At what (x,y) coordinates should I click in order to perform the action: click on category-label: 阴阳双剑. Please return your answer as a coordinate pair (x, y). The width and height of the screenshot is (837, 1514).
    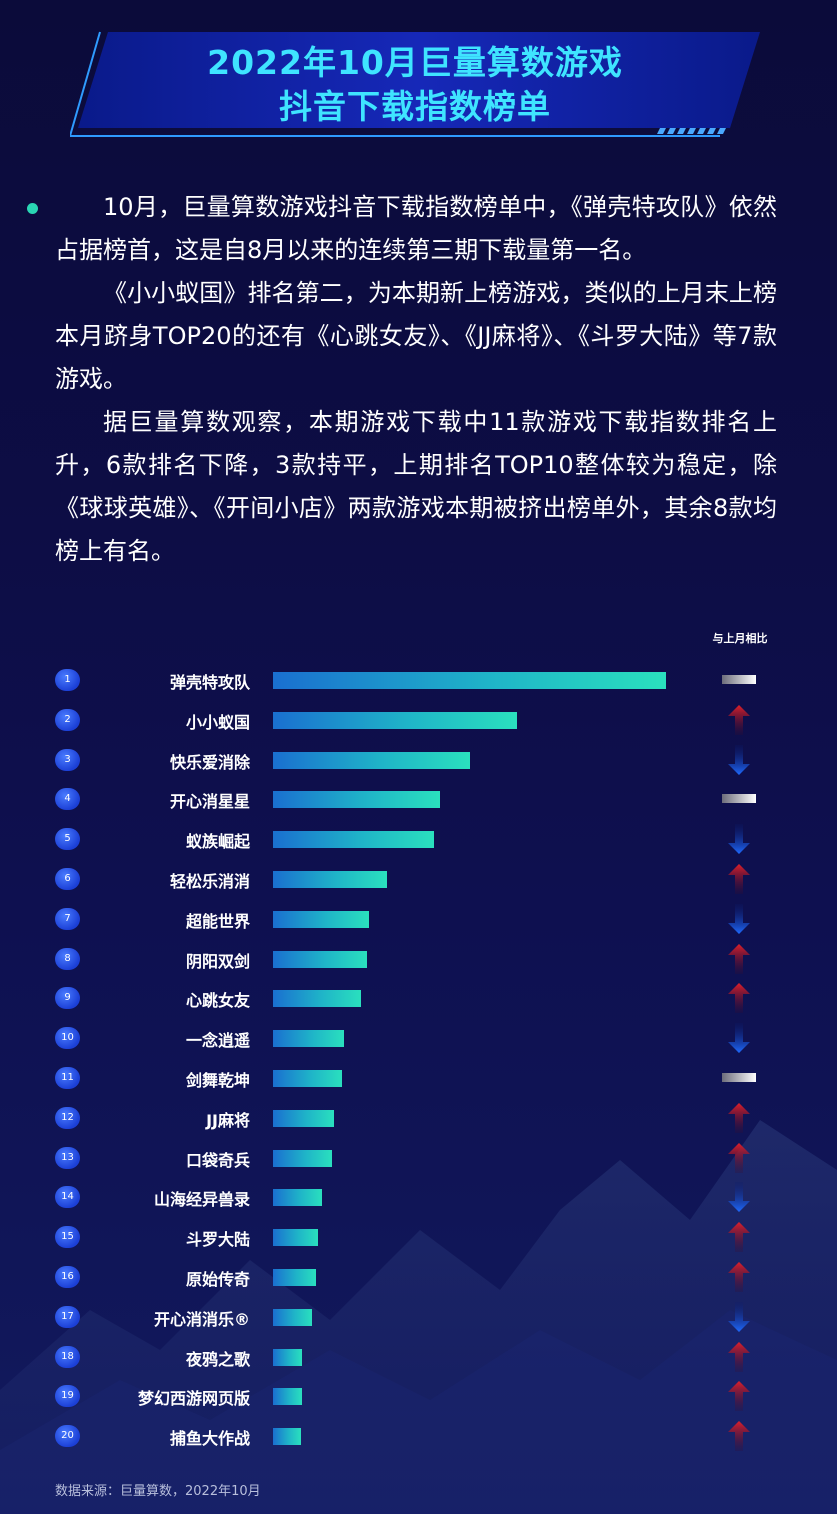
    Looking at the image, I should click on (217, 961).